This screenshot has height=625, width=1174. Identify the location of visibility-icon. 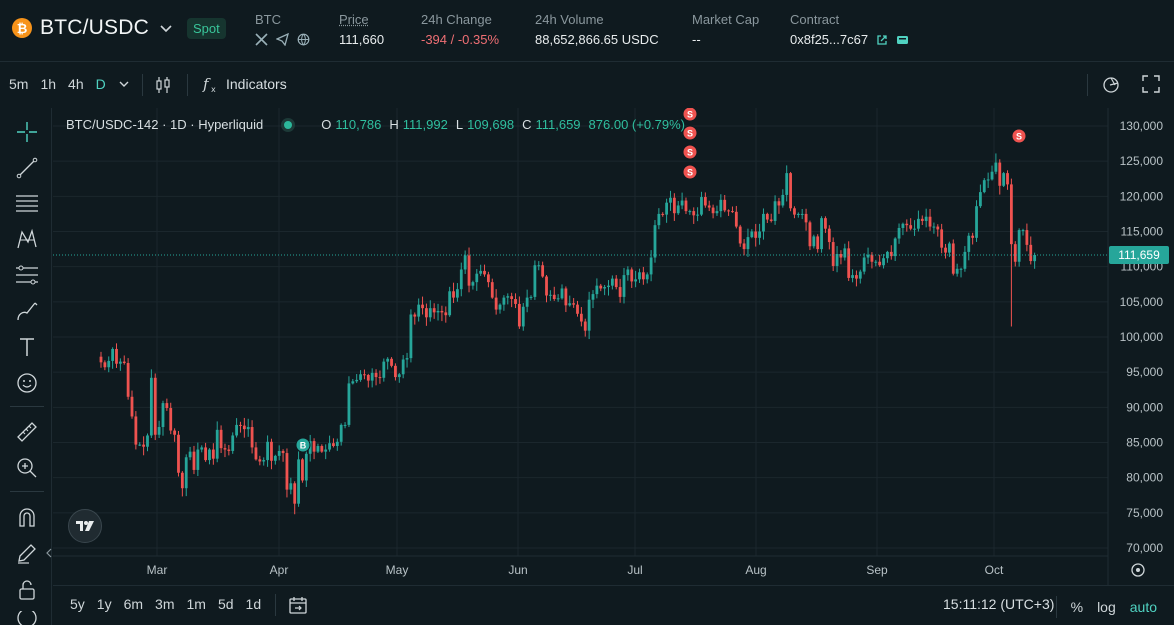
(288, 124).